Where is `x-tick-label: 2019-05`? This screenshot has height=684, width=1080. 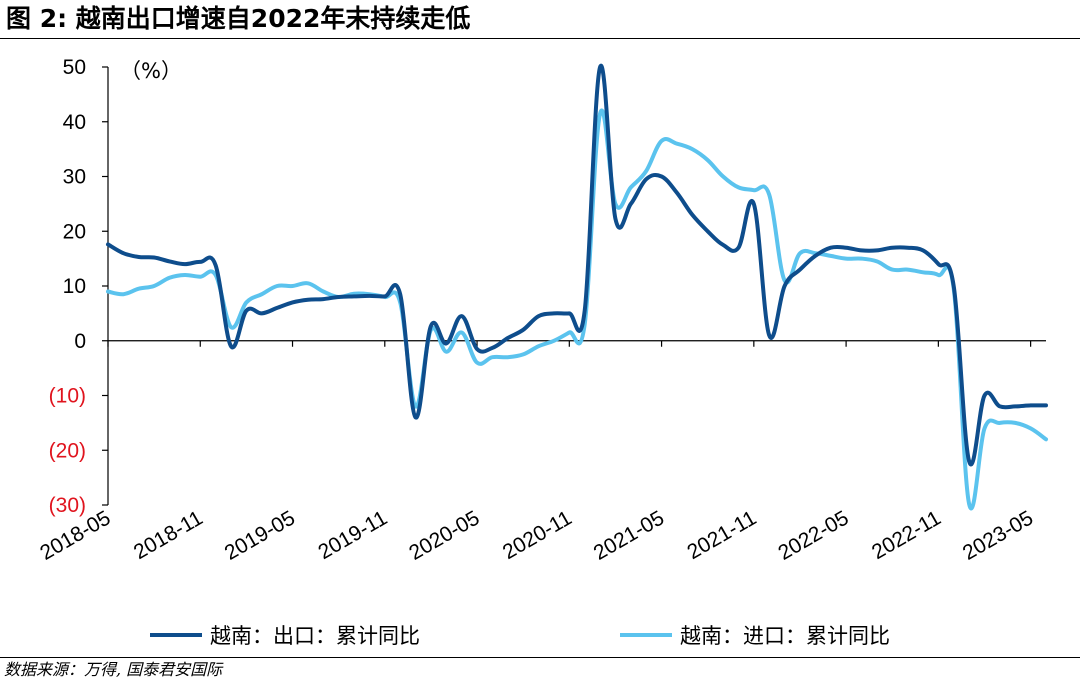
x-tick-label: 2019-05 is located at coordinates (260, 535).